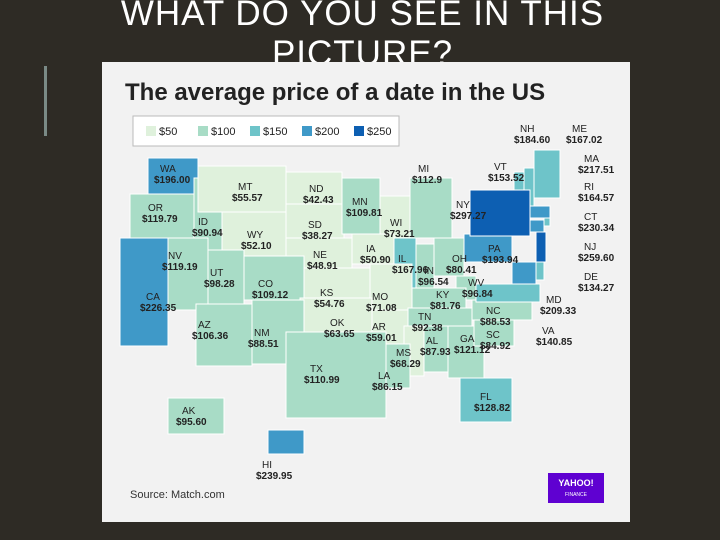  Describe the element at coordinates (558, 311) in the screenshot. I see `state-price: $209.33` at that location.